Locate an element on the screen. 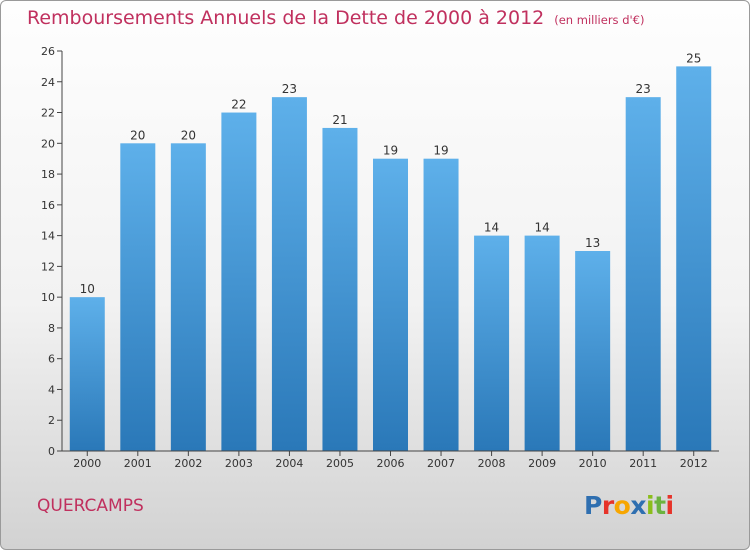 The height and width of the screenshot is (550, 750). commune-name: QUERCAMPS is located at coordinates (90, 506).